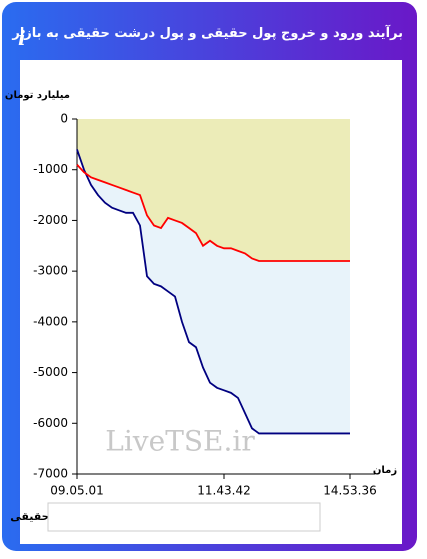 This screenshot has width=427, height=559. What do you see at coordinates (349, 491) in the screenshot?
I see `x-tick-label: 14.53.36` at bounding box center [349, 491].